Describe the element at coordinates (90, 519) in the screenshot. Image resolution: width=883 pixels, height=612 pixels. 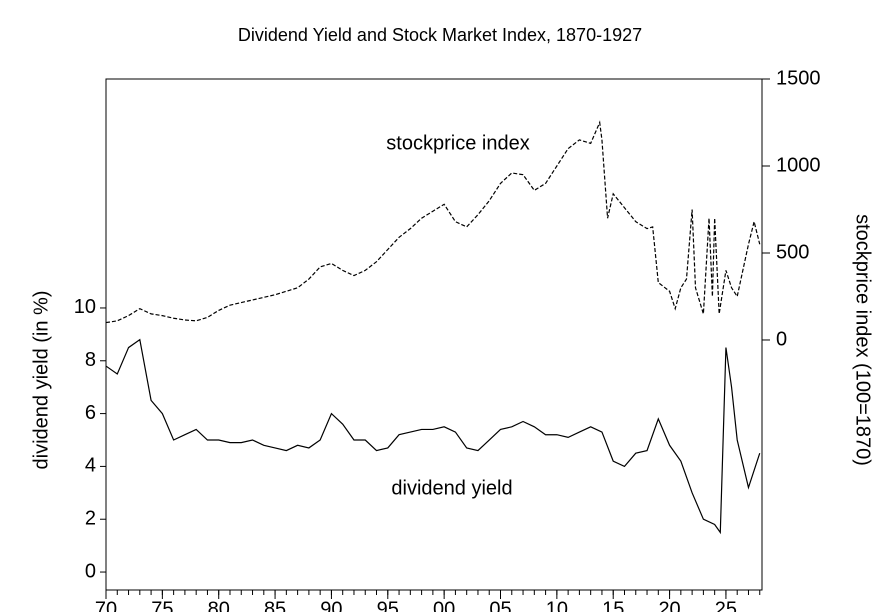
I see `y-tick-label: 2` at that location.